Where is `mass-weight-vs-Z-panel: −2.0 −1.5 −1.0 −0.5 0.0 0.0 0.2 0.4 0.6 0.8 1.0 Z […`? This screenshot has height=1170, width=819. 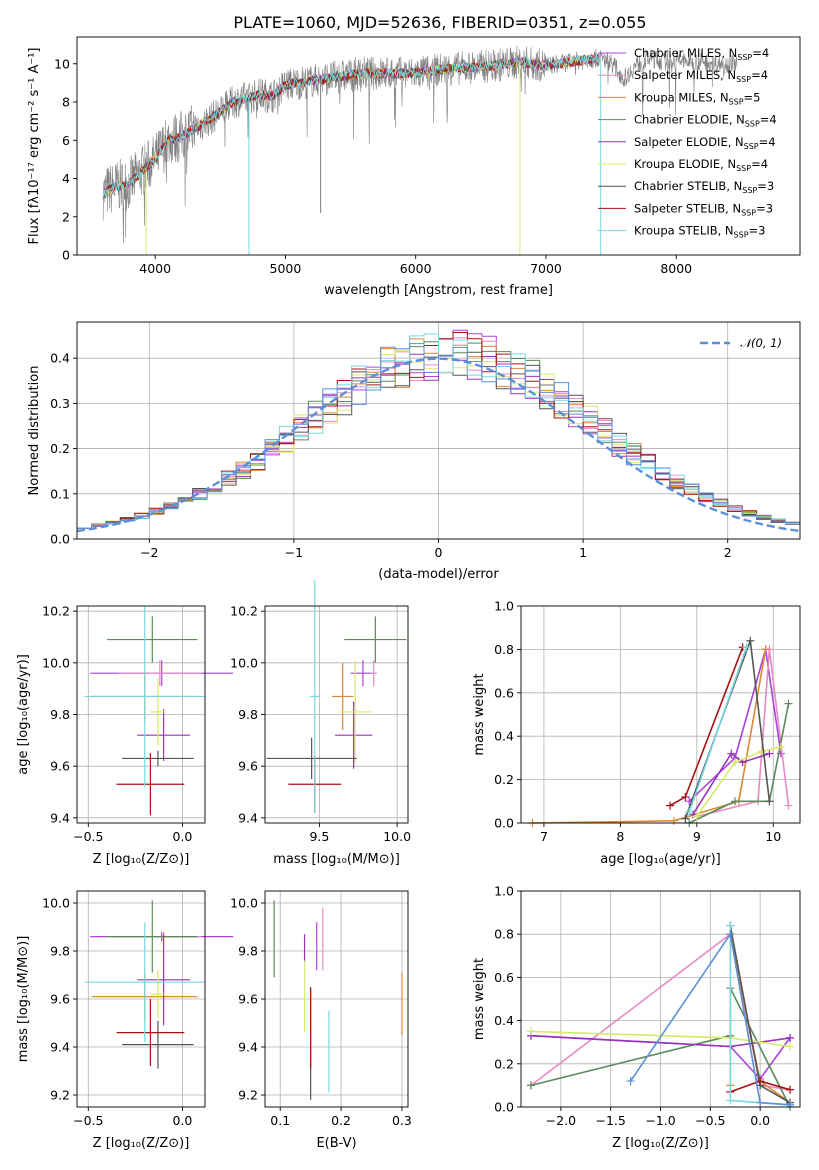 mass-weight-vs-Z-panel: −2.0 −1.5 −1.0 −0.5 0.0 0.0 0.2 0.4 0.6 0.8 1.0 Z [… is located at coordinates (636, 1017).